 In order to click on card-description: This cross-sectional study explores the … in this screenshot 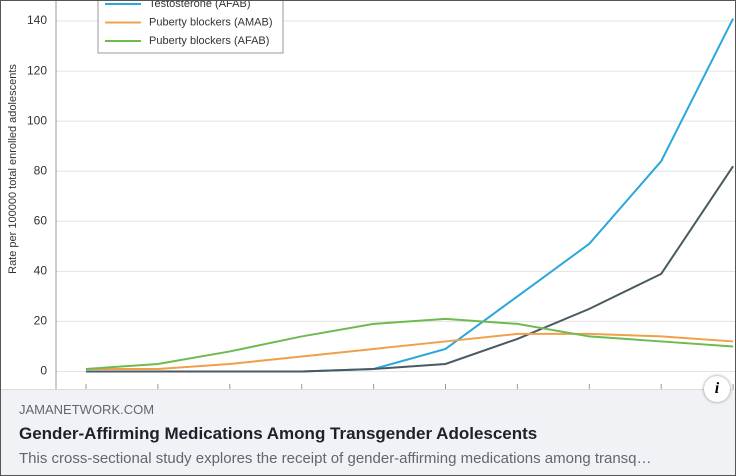, I will do `click(335, 458)`.